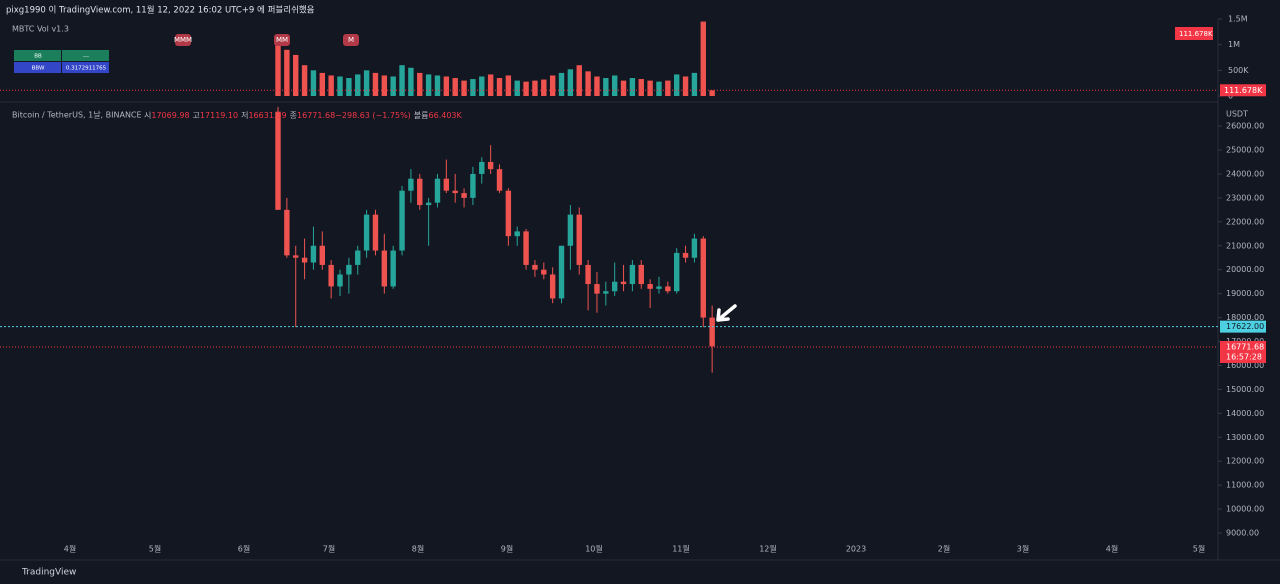  Describe the element at coordinates (1245, 346) in the screenshot. I see `price-label: 16771.68` at that location.